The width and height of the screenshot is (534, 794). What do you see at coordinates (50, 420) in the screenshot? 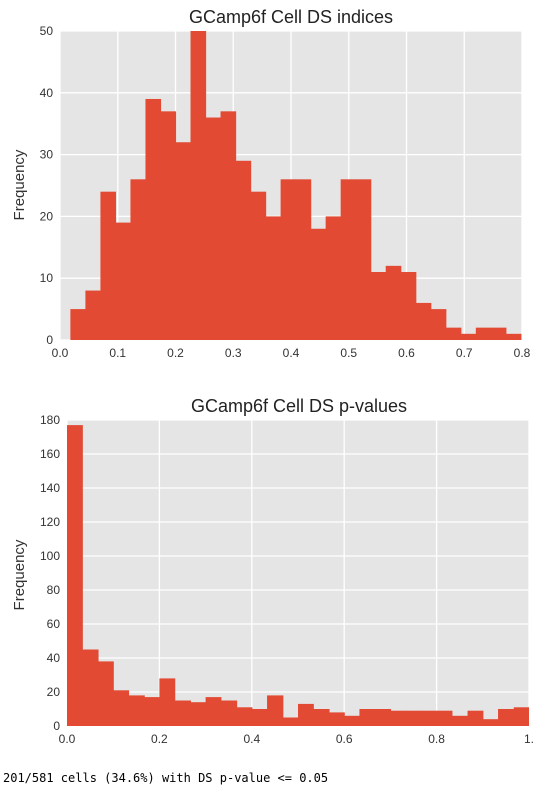
I see `y-tick-label: 180` at bounding box center [50, 420].